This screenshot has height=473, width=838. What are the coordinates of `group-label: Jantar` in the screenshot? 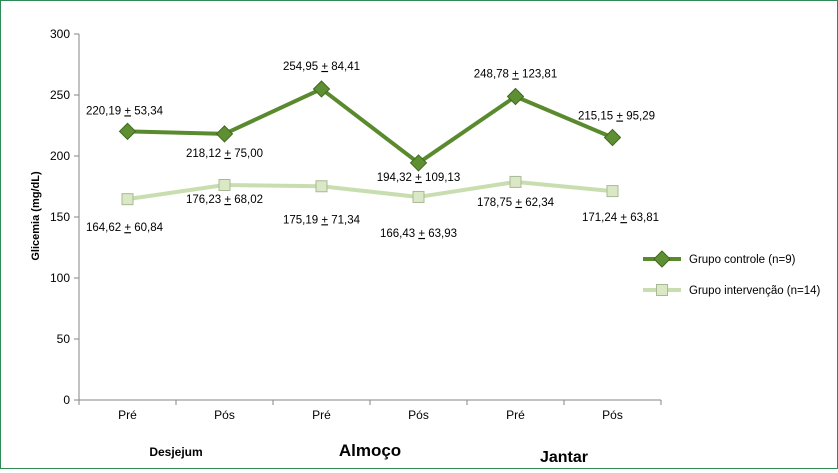 It's located at (564, 457).